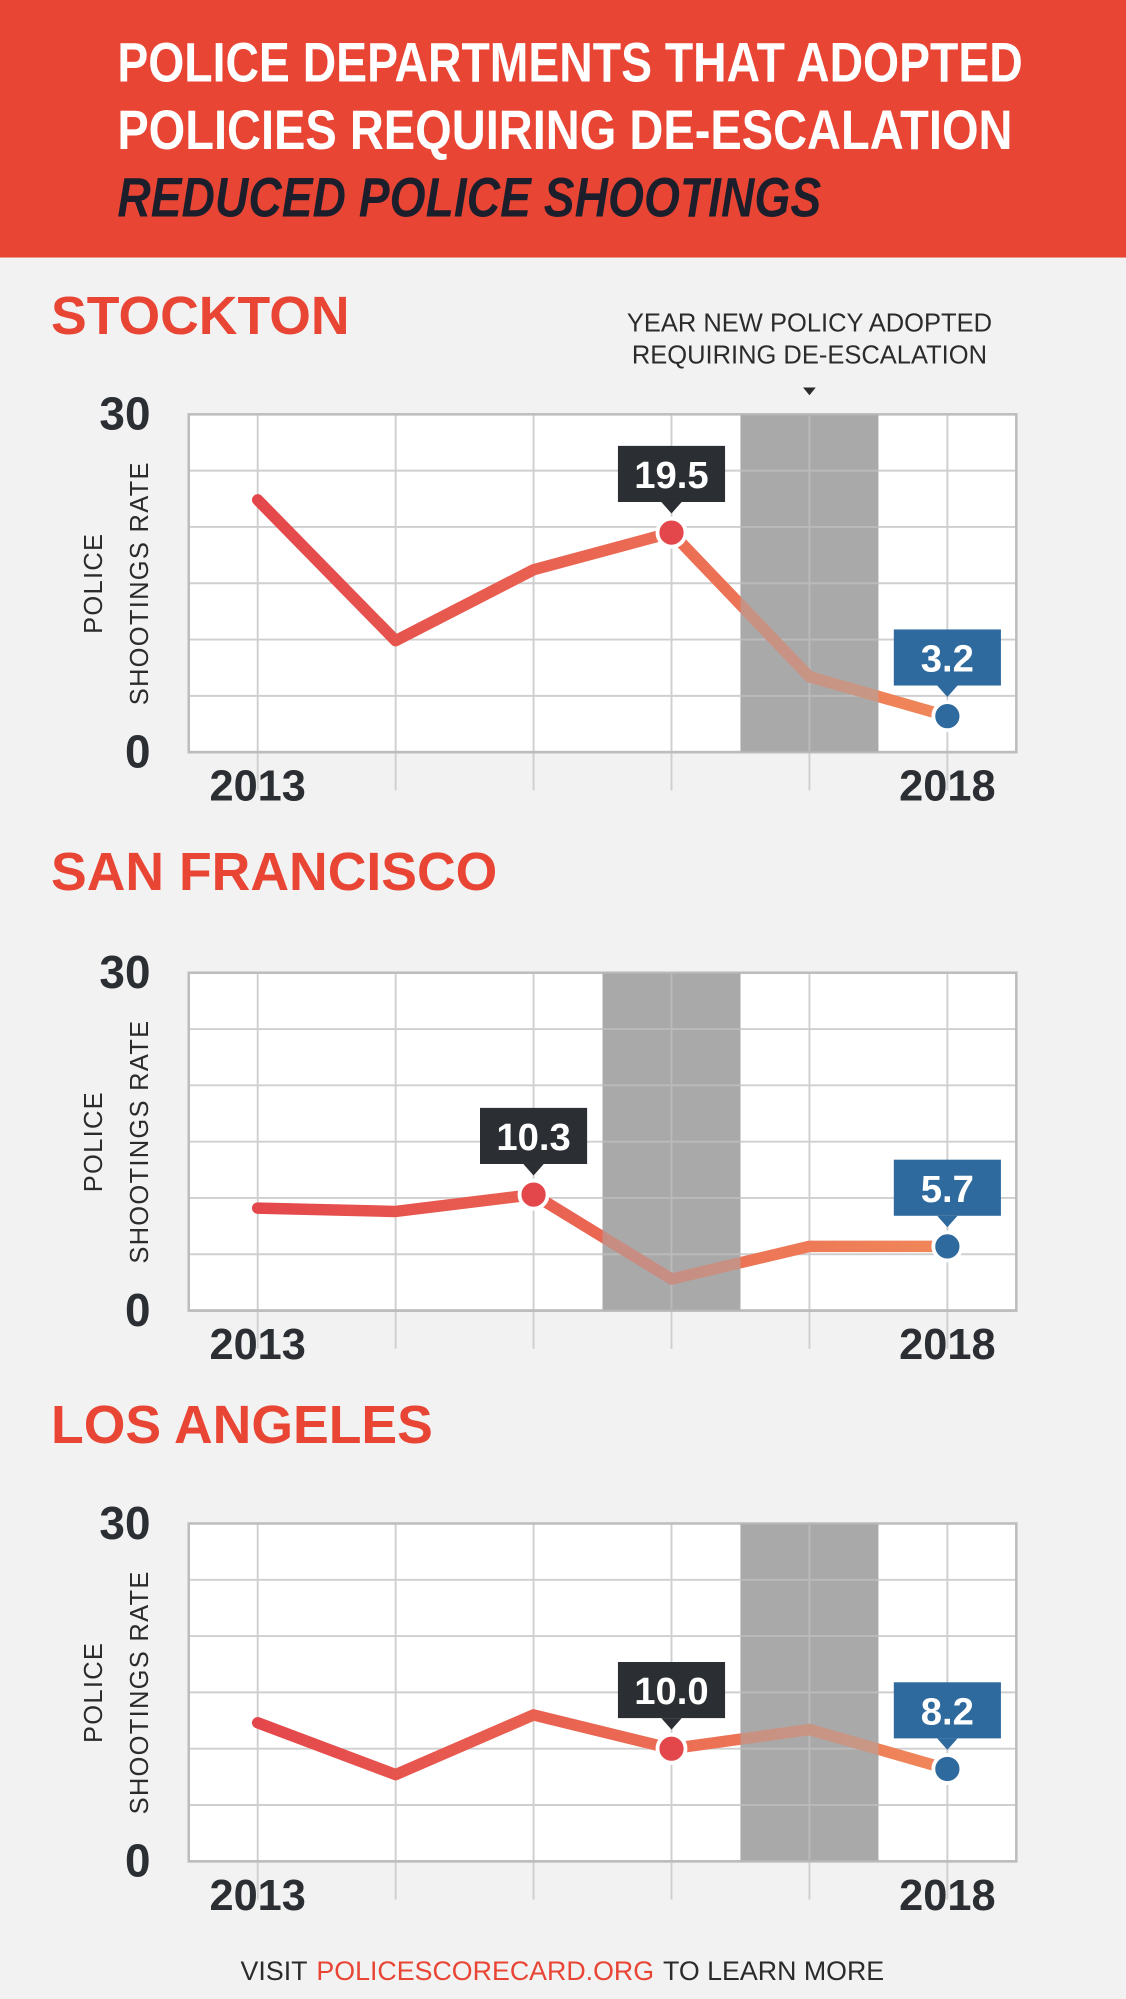 The height and width of the screenshot is (1999, 1126). Describe the element at coordinates (274, 1971) in the screenshot. I see `footer-text: VISIT` at that location.